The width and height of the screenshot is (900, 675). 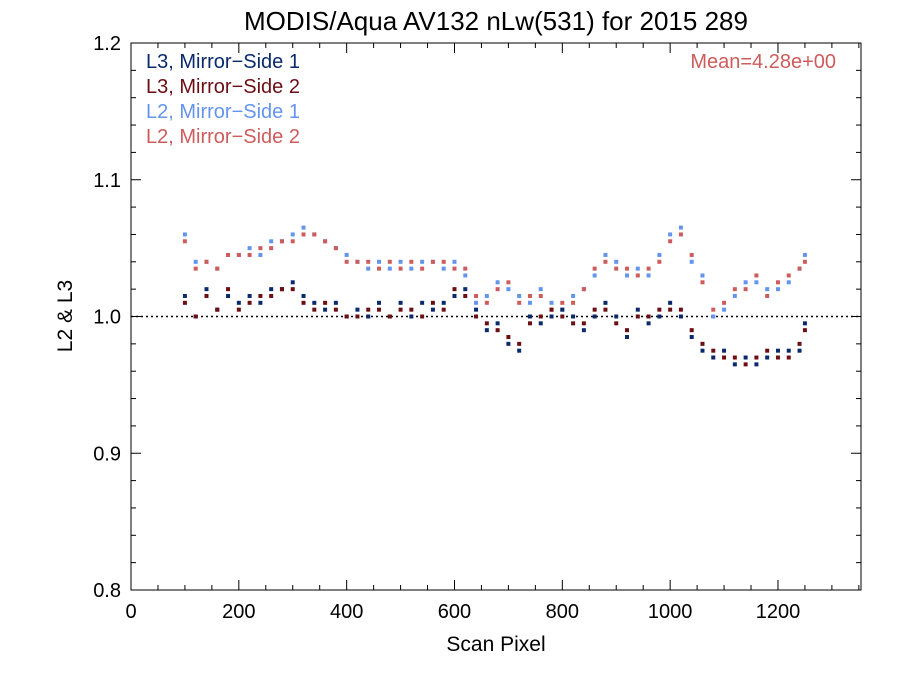 What do you see at coordinates (496, 21) in the screenshot?
I see `chart-title: MODIS/Aqua AV132 nLw(531) for 2015 289` at bounding box center [496, 21].